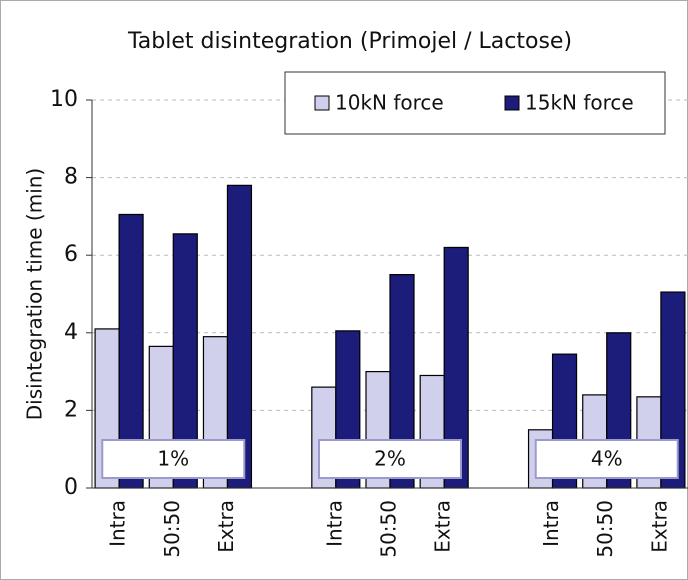 The height and width of the screenshot is (580, 688). I want to click on legend-label: 15kN force, so click(579, 103).